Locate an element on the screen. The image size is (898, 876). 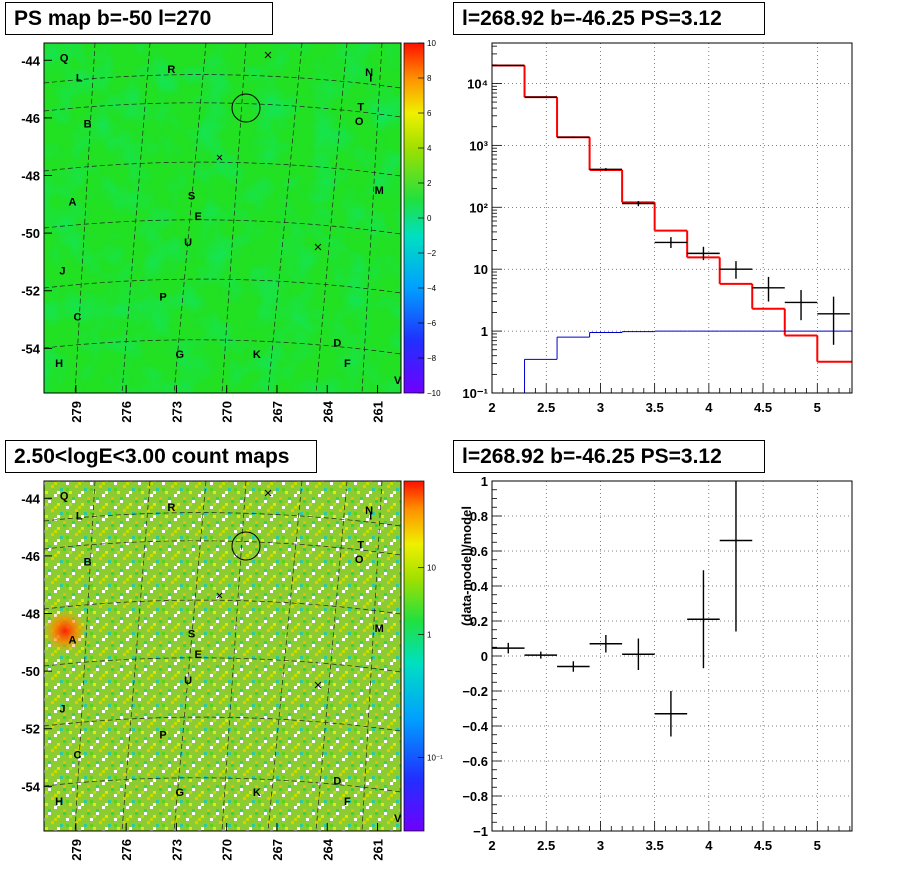
colorbar-tick-label: 10 is located at coordinates (431, 43).